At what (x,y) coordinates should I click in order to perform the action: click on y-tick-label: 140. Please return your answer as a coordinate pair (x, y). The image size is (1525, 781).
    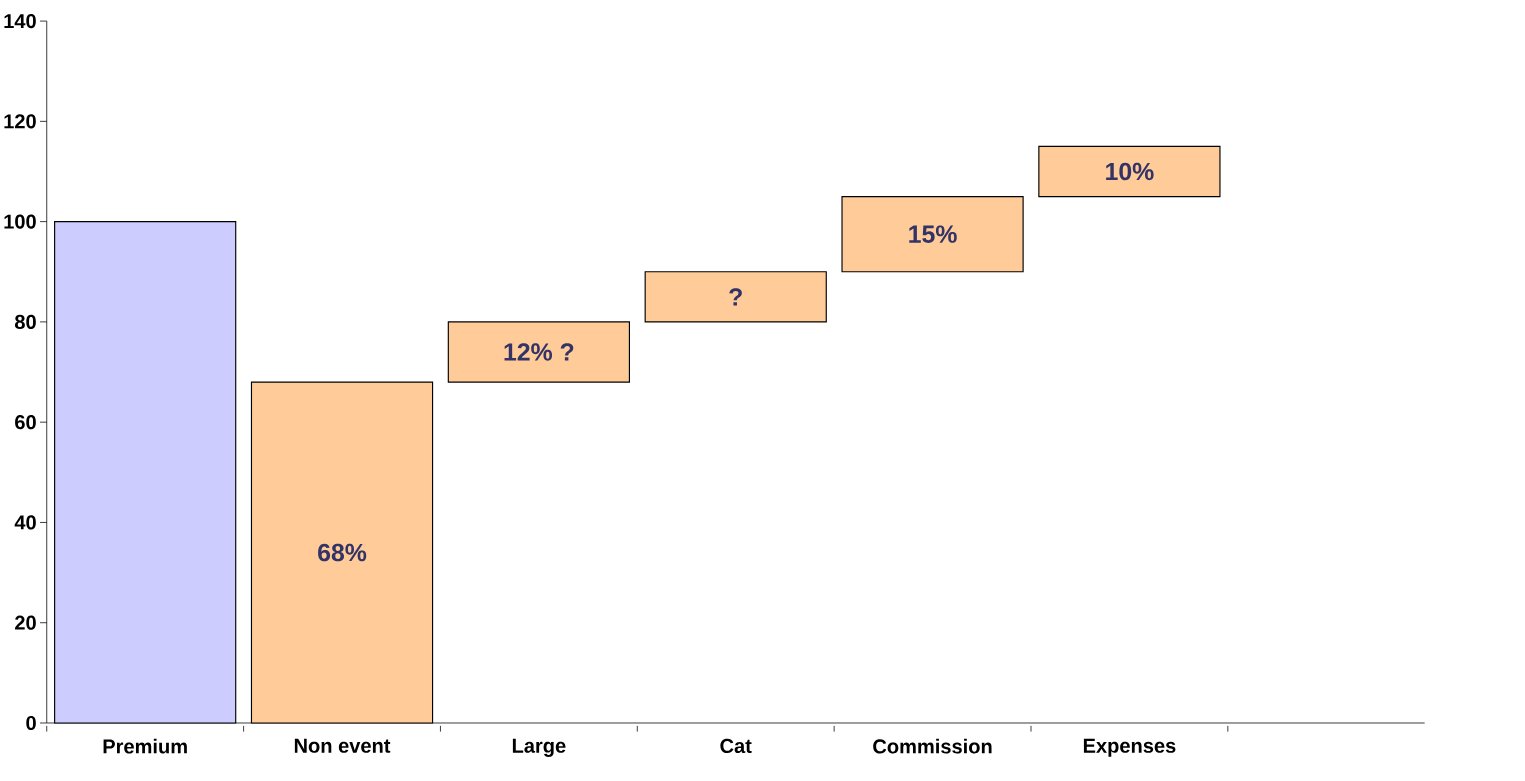
    Looking at the image, I should click on (20, 20).